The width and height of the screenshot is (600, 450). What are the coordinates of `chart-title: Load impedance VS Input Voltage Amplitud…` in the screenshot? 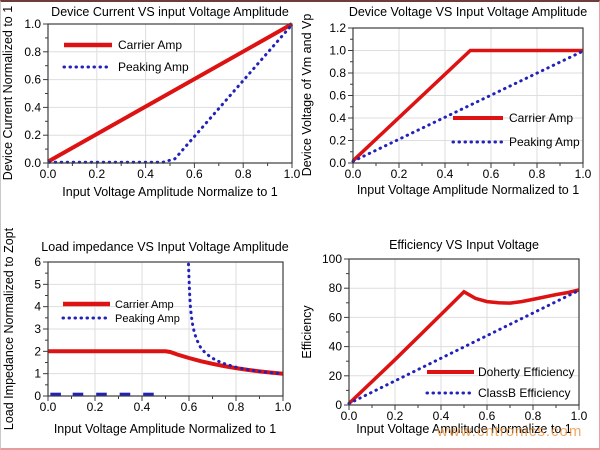 It's located at (164, 247).